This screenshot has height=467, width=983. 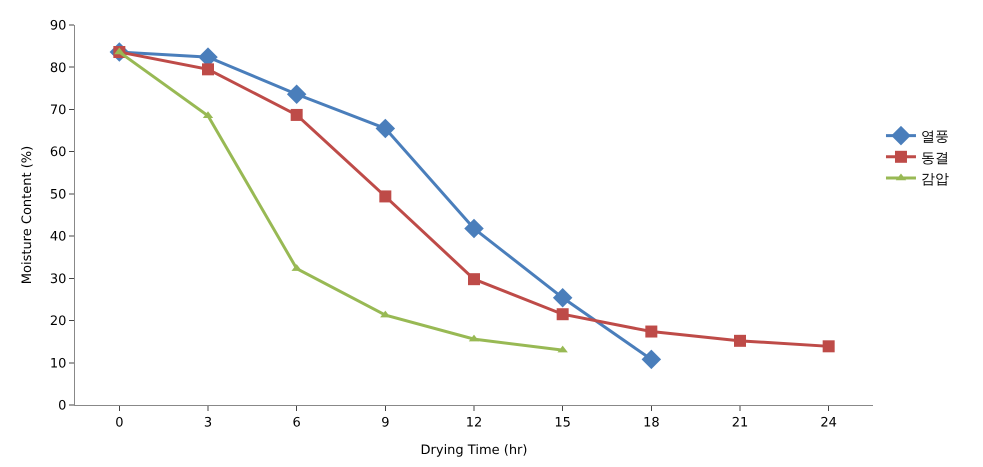 What do you see at coordinates (474, 423) in the screenshot?
I see `x-tick-label: 12` at bounding box center [474, 423].